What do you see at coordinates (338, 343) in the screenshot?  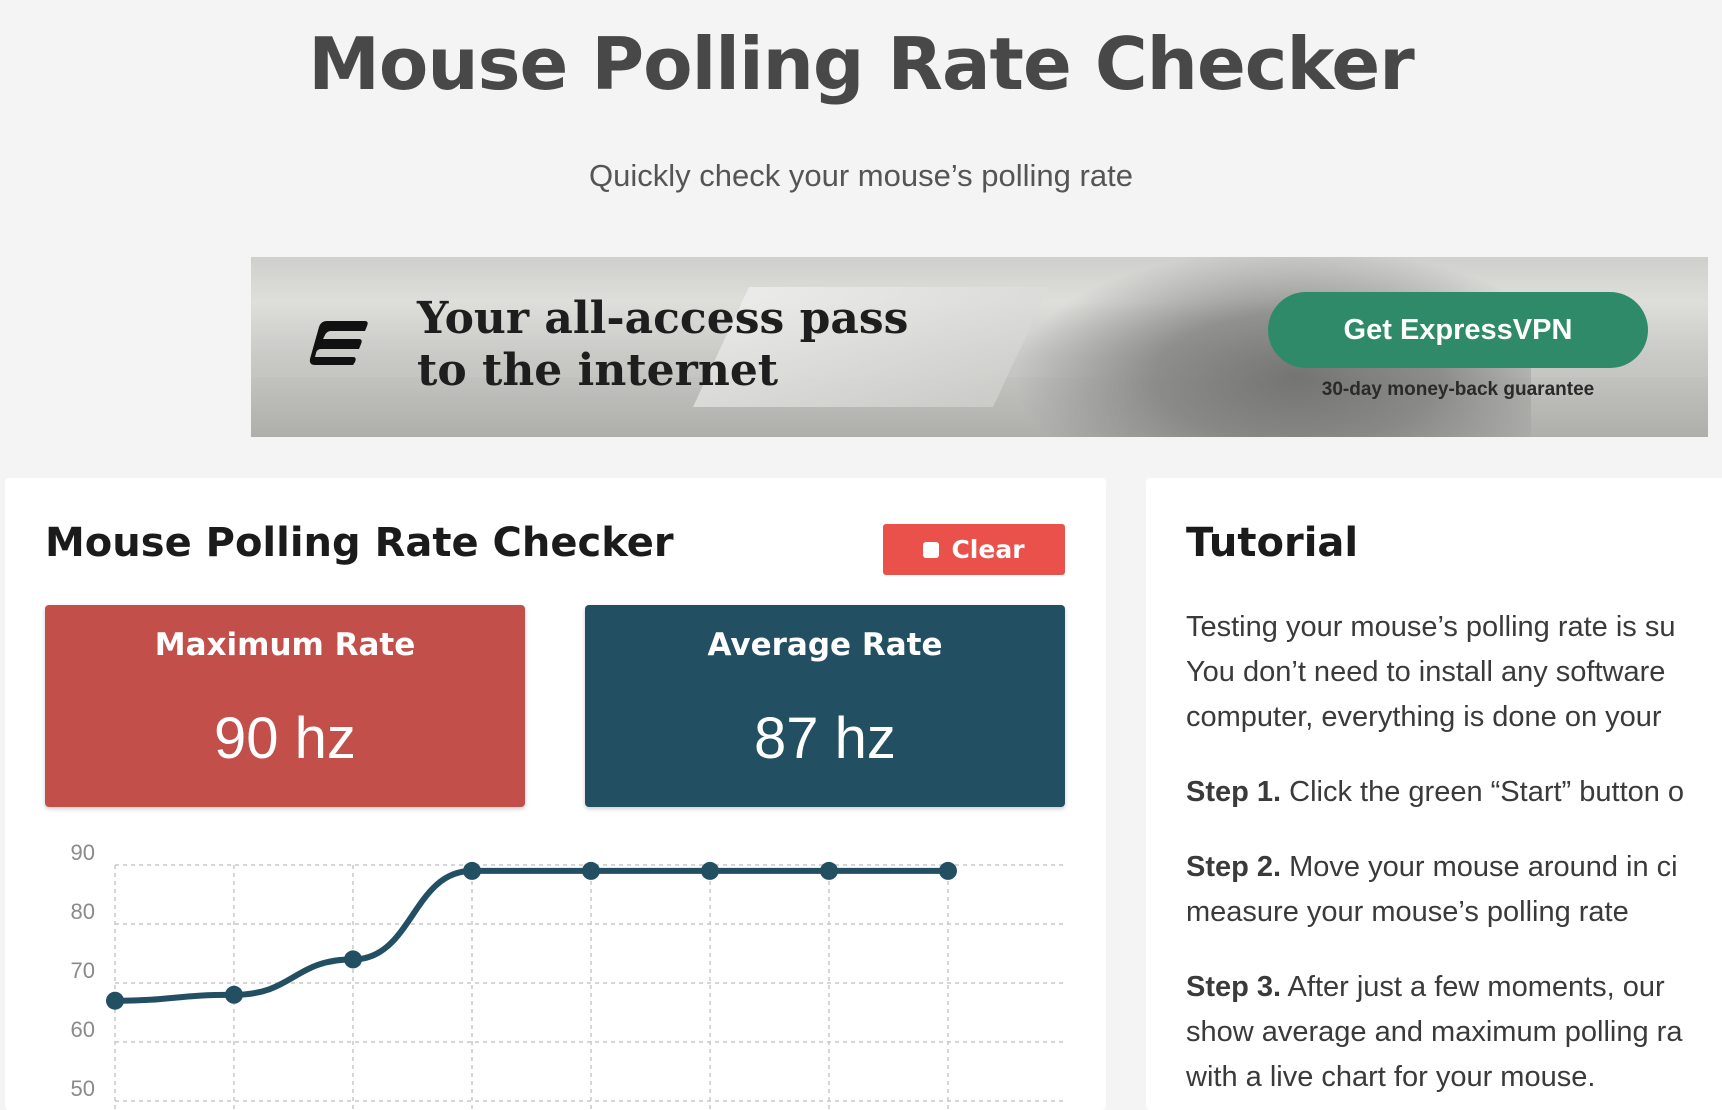 I see `expressvpn-logo-icon` at bounding box center [338, 343].